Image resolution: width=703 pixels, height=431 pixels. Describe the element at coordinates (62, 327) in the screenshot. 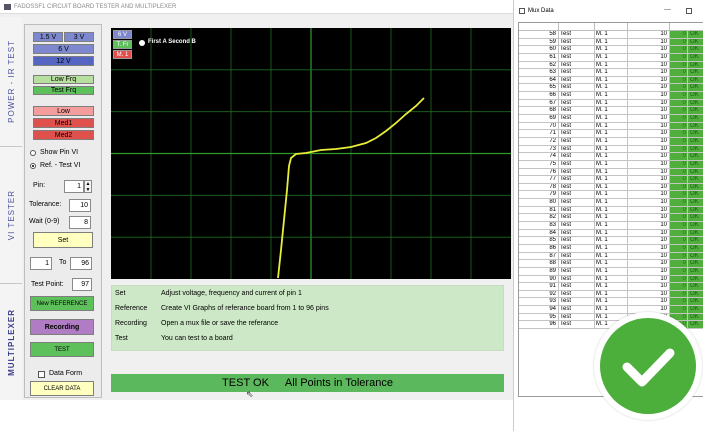

I see `recording-button: Recording` at that location.